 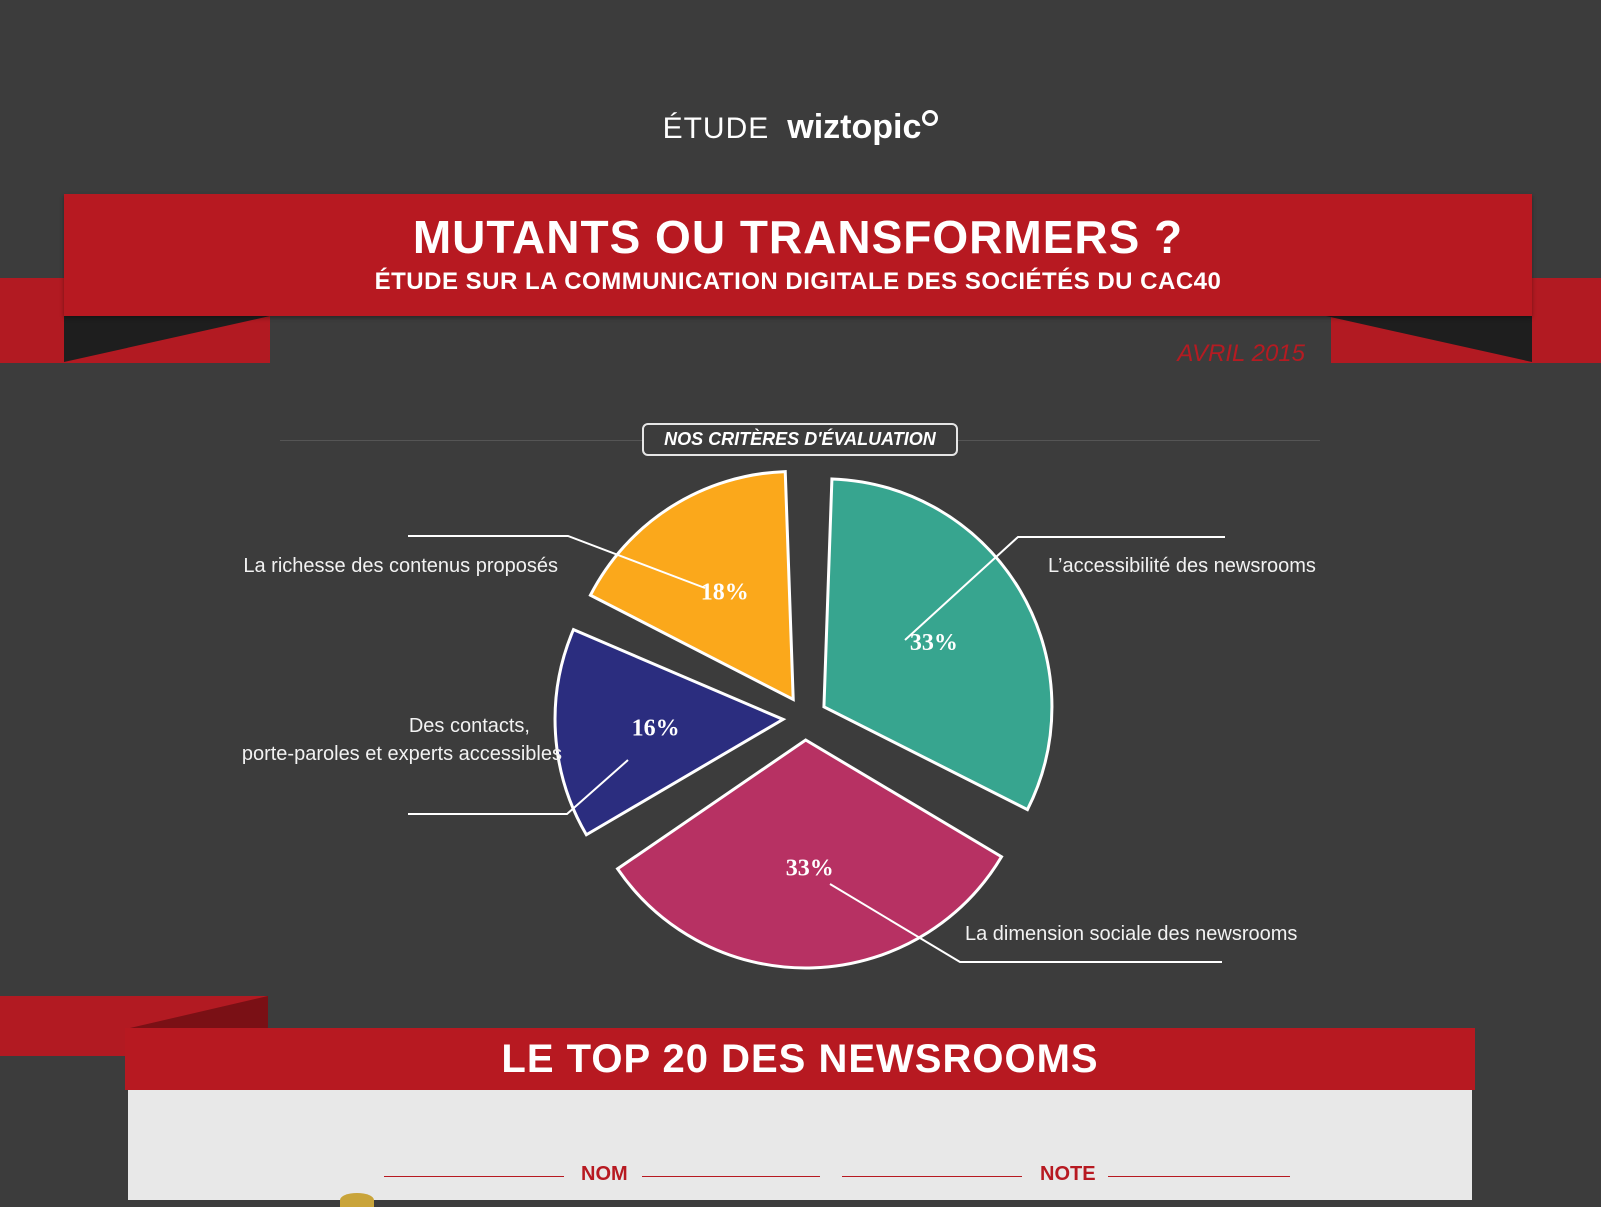 I want to click on page-title: MUTANTS OU TRANSFORMERS ?, so click(x=798, y=237).